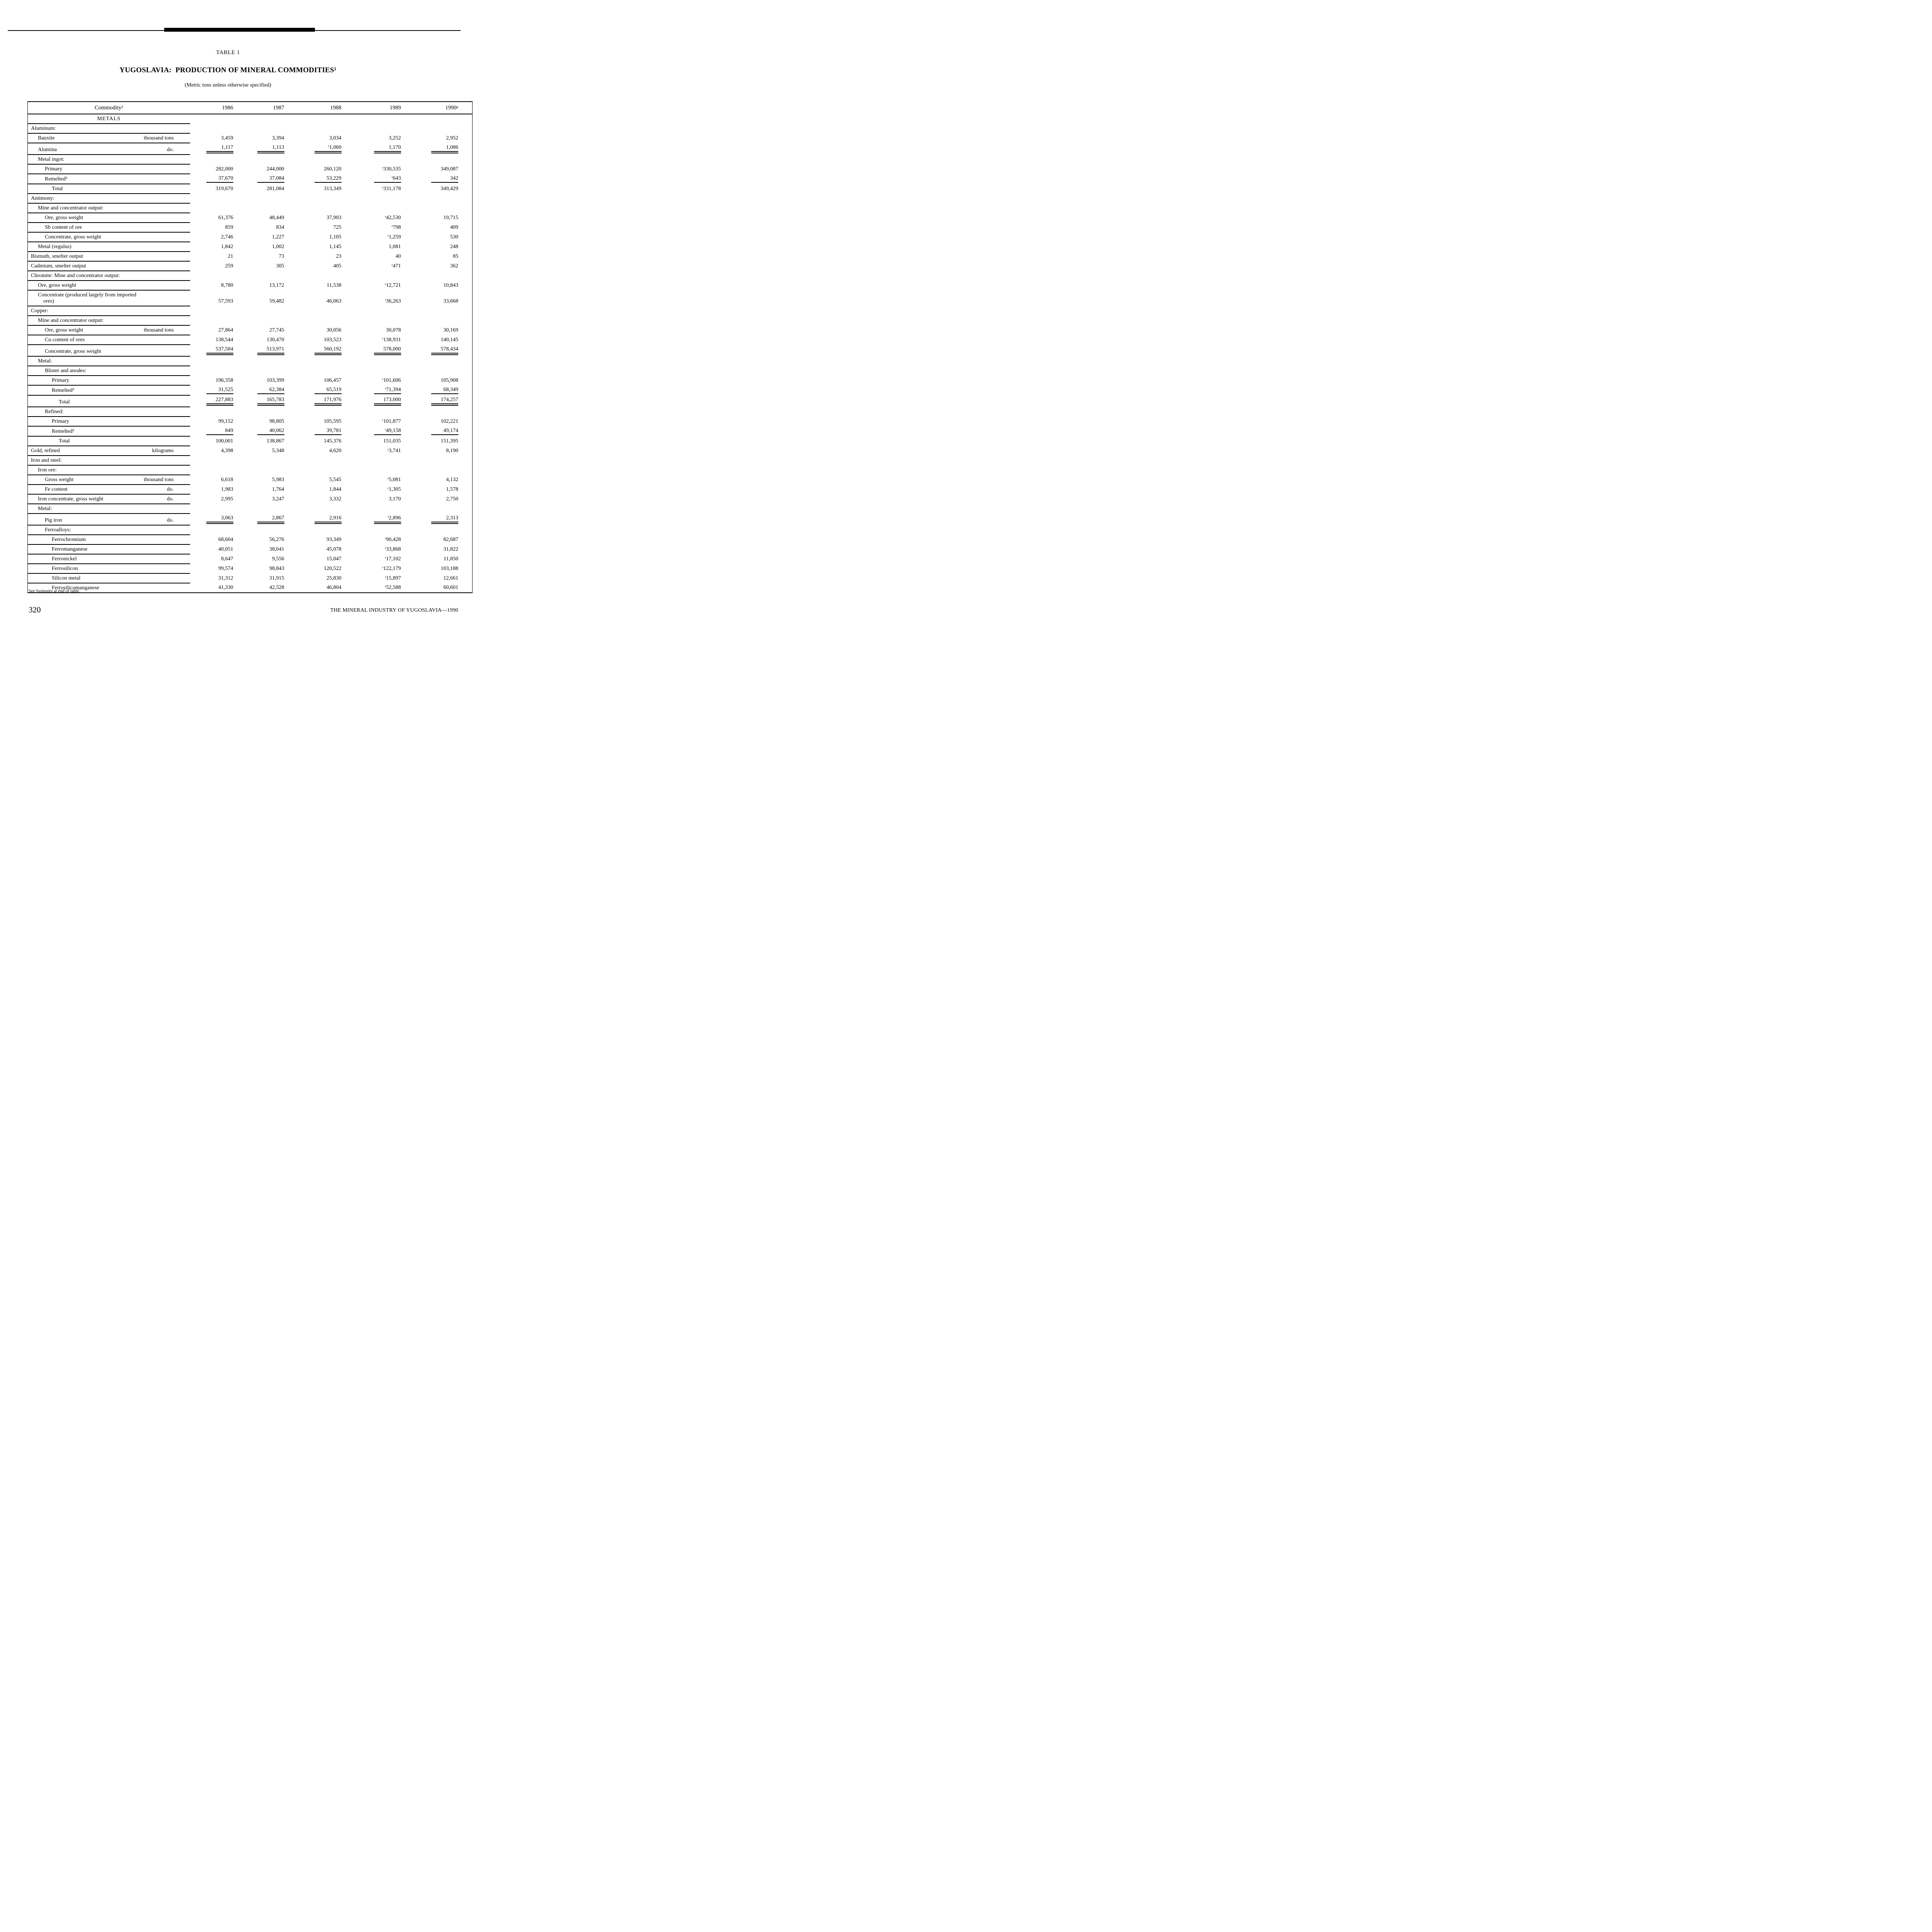 This screenshot has height=1932, width=1932. What do you see at coordinates (227, 479) in the screenshot?
I see `value-1986: 6,618` at bounding box center [227, 479].